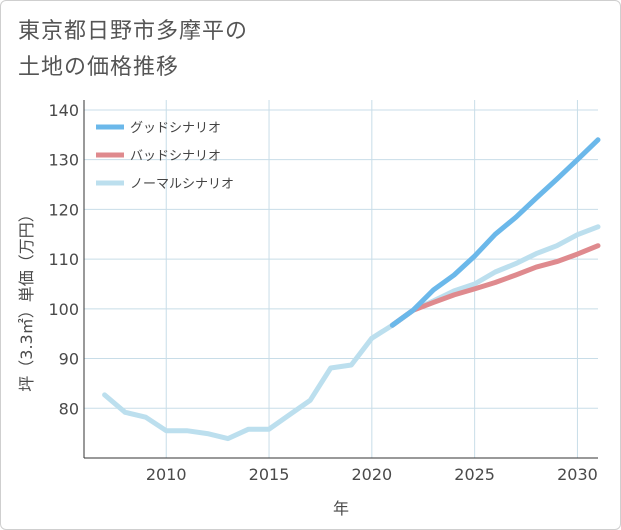  Describe the element at coordinates (166, 474) in the screenshot. I see `x-tick-2010: 2010` at that location.